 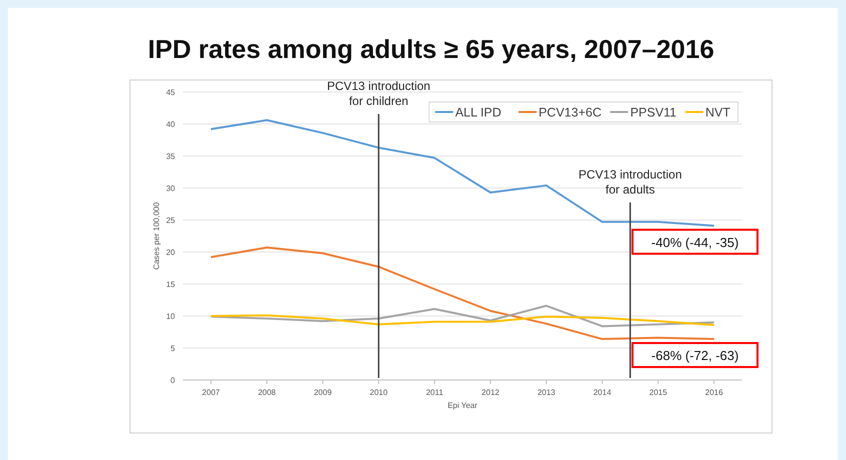 What do you see at coordinates (171, 220) in the screenshot?
I see `y-tick-label: 25` at bounding box center [171, 220].